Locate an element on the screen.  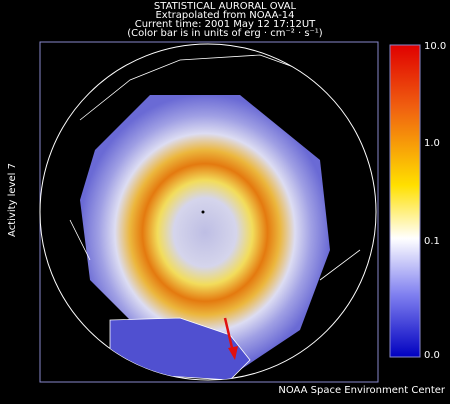
arrow is located at coordinates (229, 335).